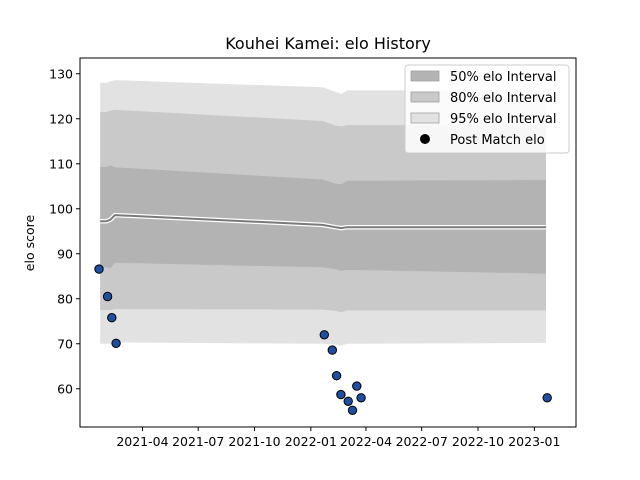 Image resolution: width=640 pixels, height=480 pixels. What do you see at coordinates (478, 441) in the screenshot?
I see `x-tick-label: 2022-10` at bounding box center [478, 441].